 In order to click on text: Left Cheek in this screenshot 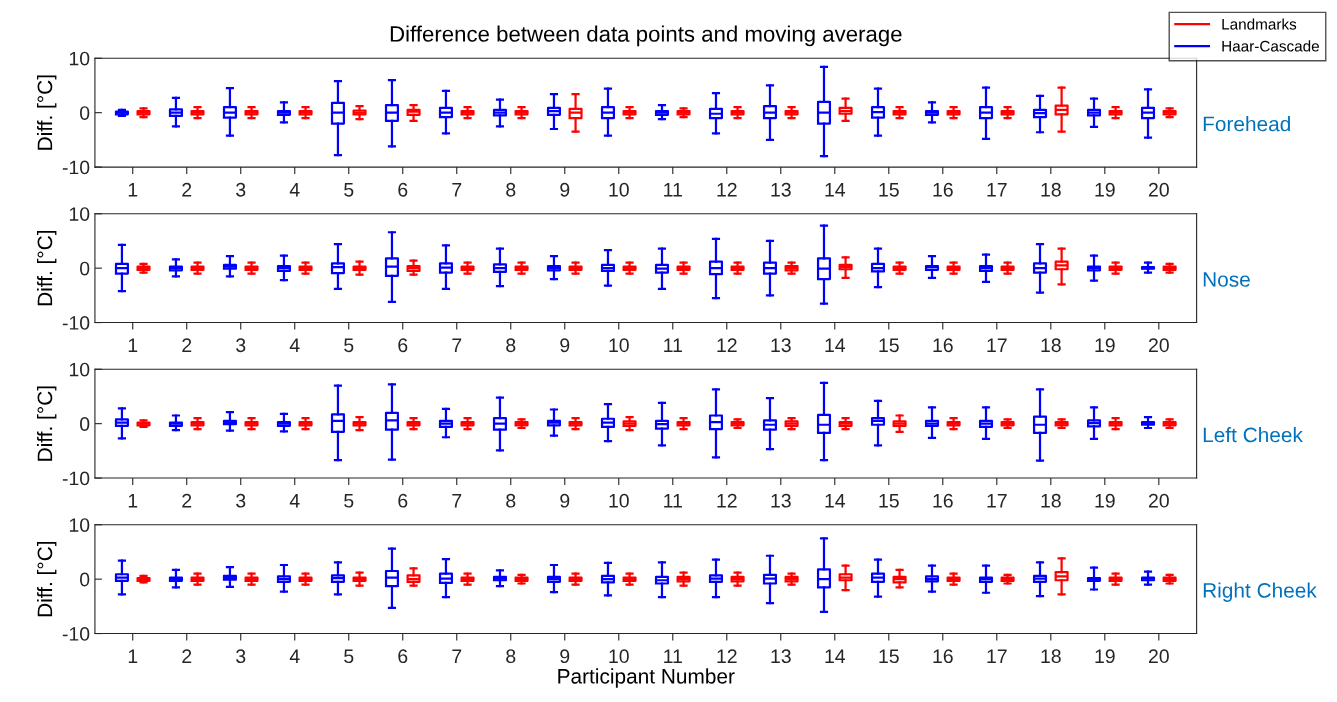, I will do `click(1253, 435)`.